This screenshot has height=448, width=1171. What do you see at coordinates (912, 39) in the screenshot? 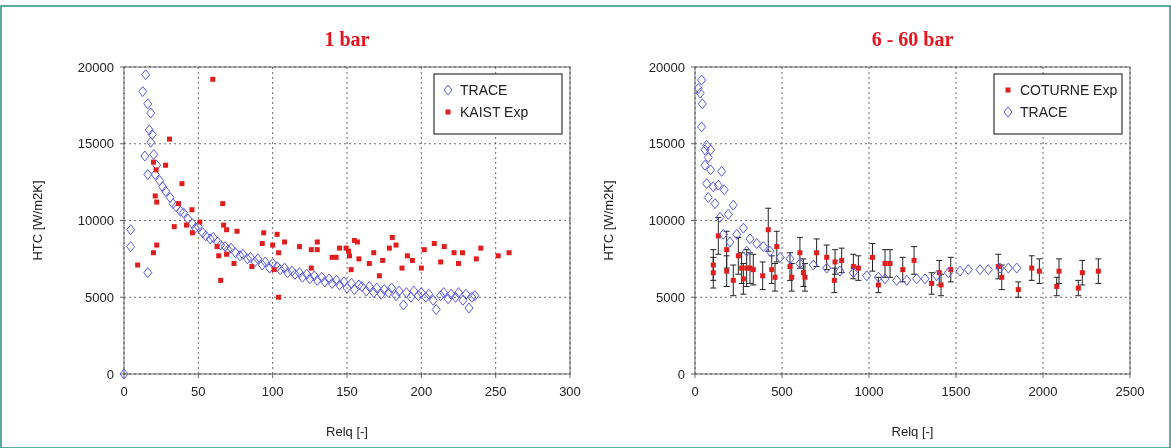
I see `chart-title: 6 - 60 bar` at bounding box center [912, 39].